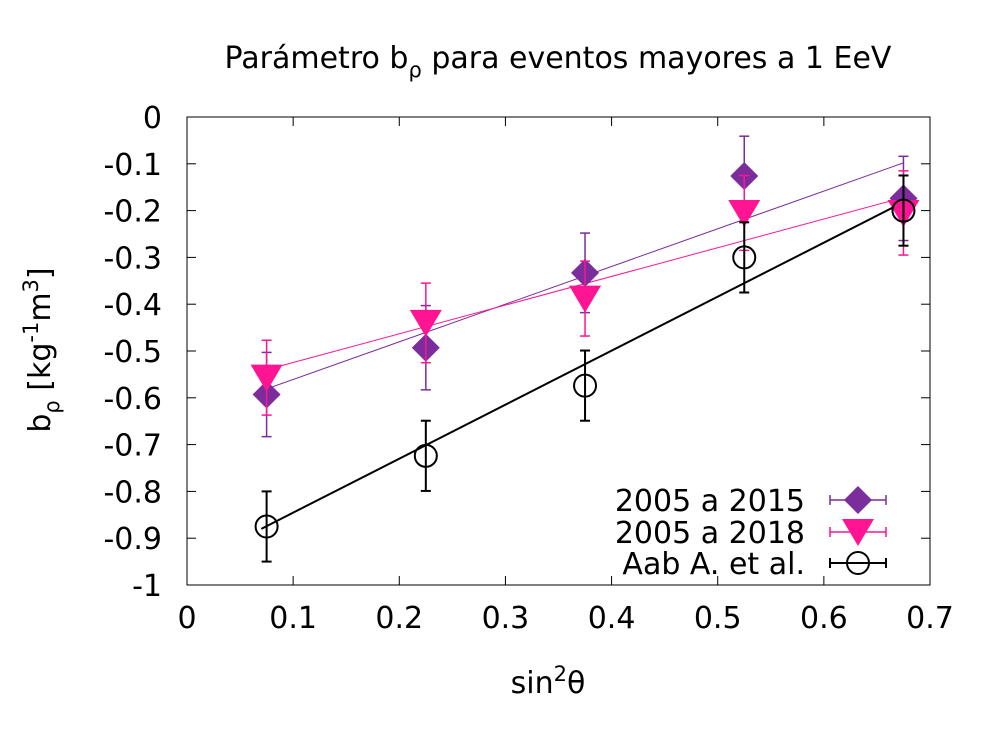 The image size is (1000, 750). What do you see at coordinates (560, 674) in the screenshot?
I see `x-axis-label-sup: 2` at bounding box center [560, 674].